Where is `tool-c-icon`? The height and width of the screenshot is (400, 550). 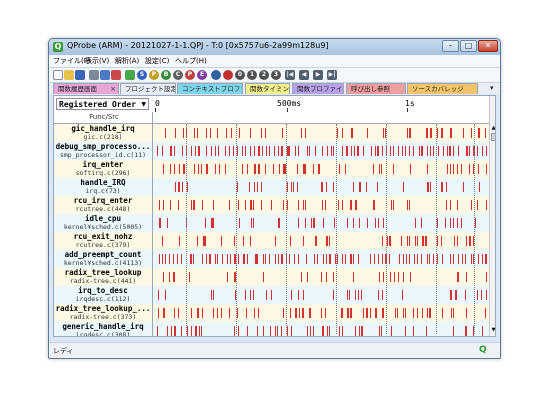
tool-c-icon is located at coordinates (130, 75).